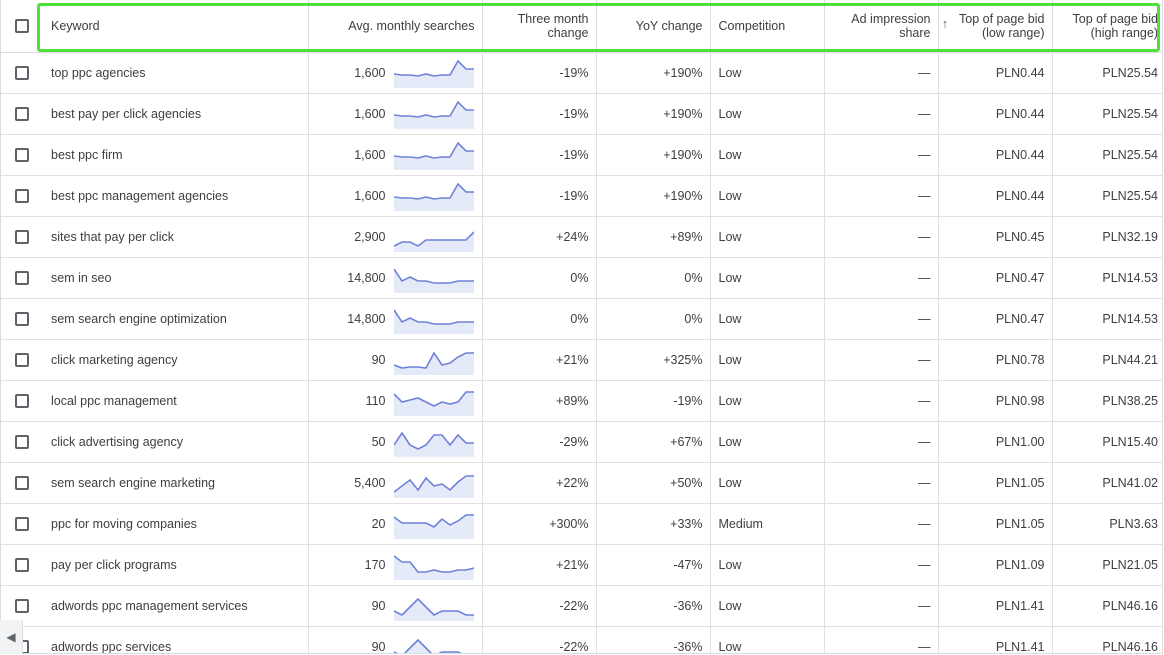  What do you see at coordinates (378, 359) in the screenshot?
I see `avg-monthly-value: 90` at bounding box center [378, 359].